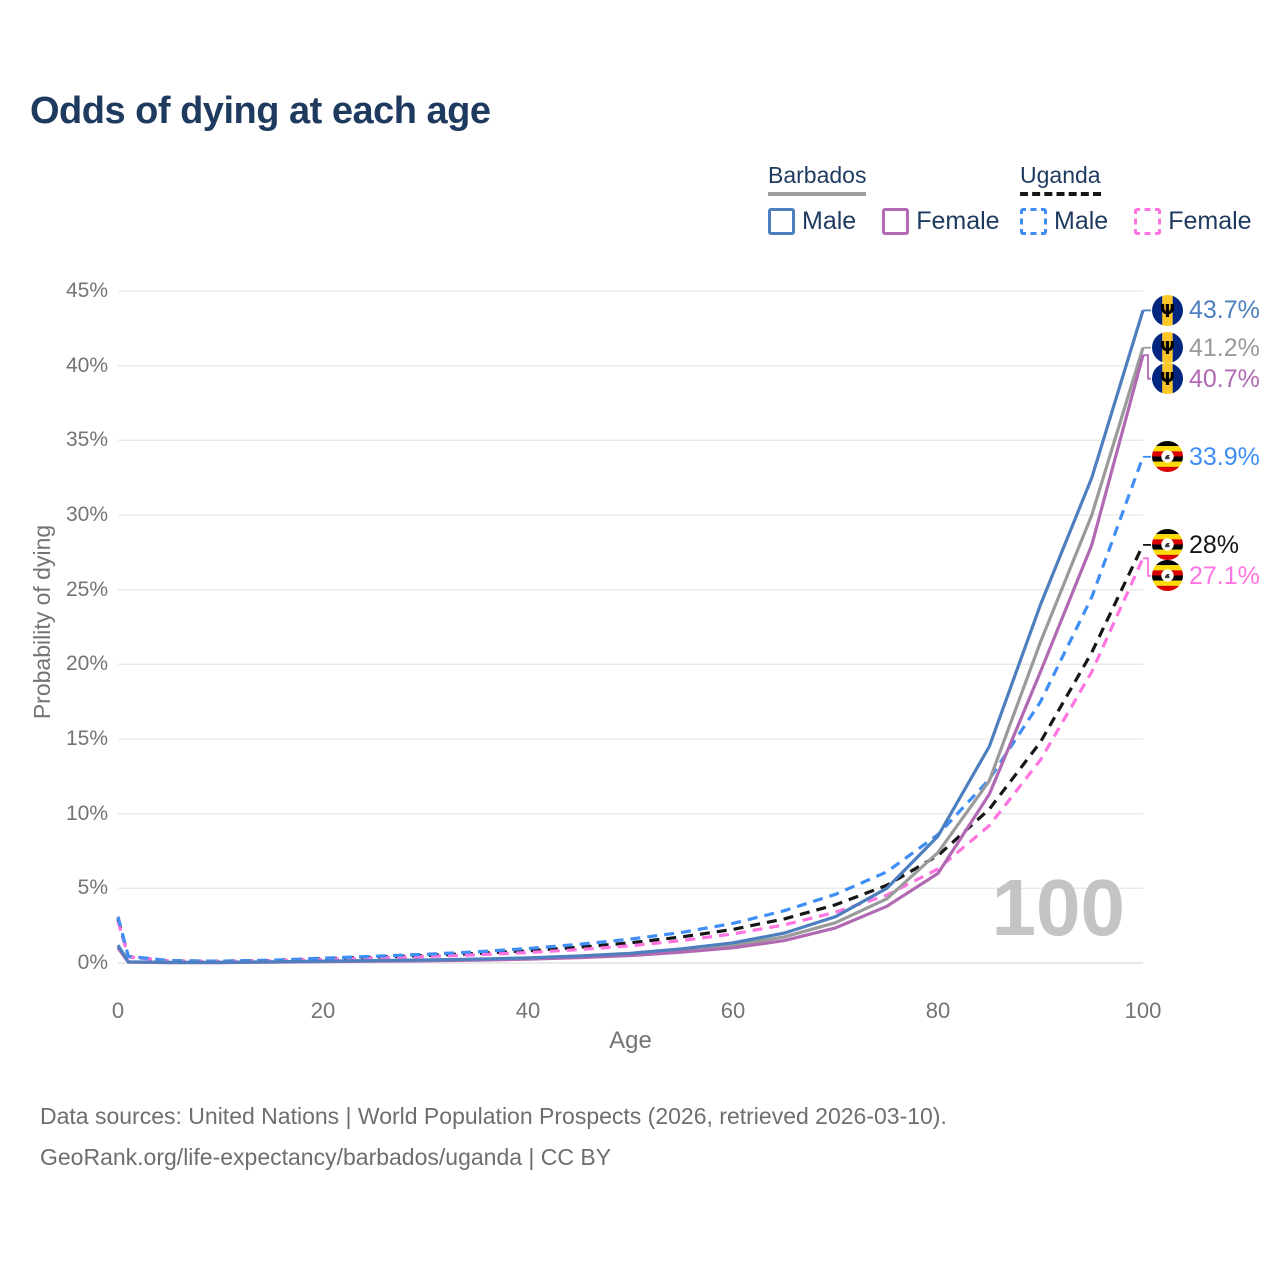 Image resolution: width=1280 pixels, height=1280 pixels. Describe the element at coordinates (86, 738) in the screenshot. I see `y-tick-label: 15%` at that location.